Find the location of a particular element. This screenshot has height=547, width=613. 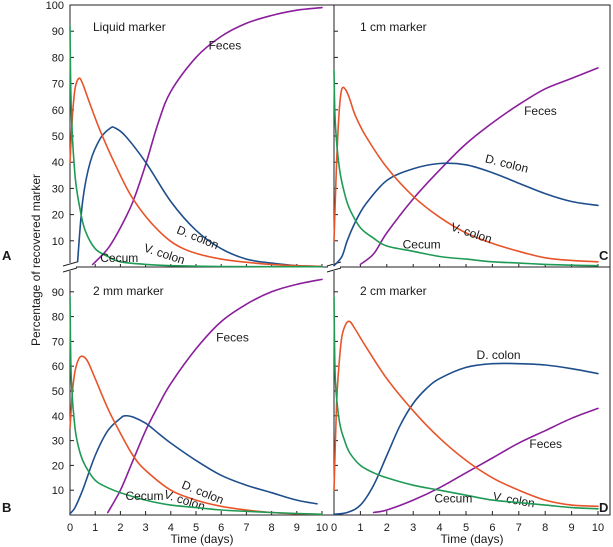

series-label-c-v-colon: V. colon is located at coordinates (471, 233).